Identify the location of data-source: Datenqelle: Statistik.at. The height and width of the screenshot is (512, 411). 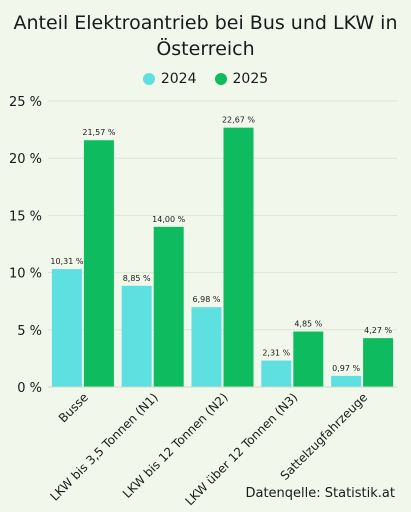
(320, 493).